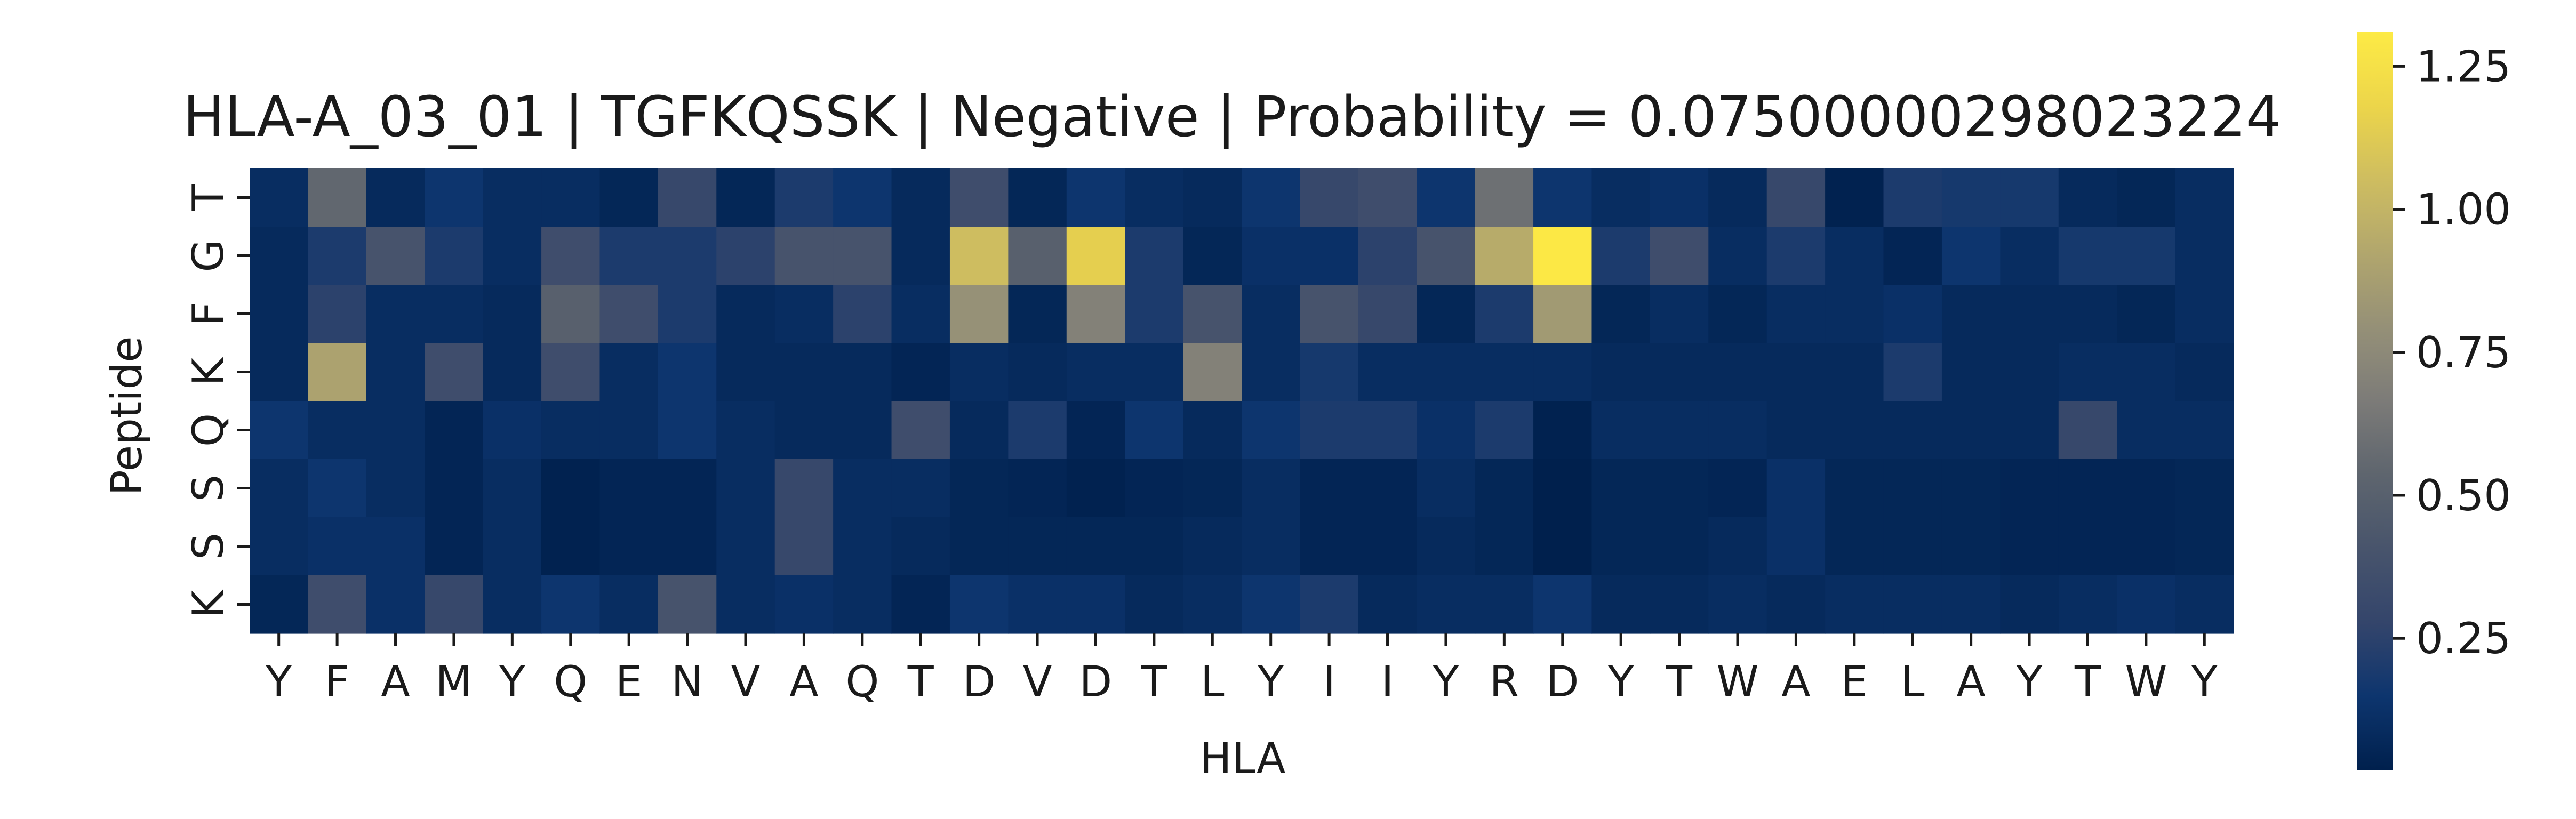 The height and width of the screenshot is (819, 2576). What do you see at coordinates (2375, 401) in the screenshot?
I see `colorbar` at bounding box center [2375, 401].